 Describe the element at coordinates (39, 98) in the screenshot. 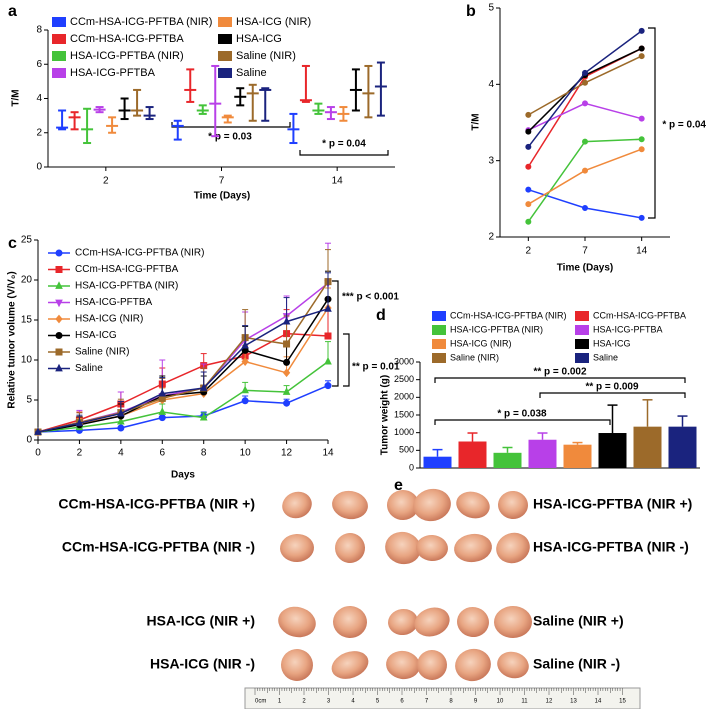

I see `y-tick-label: 4` at that location.